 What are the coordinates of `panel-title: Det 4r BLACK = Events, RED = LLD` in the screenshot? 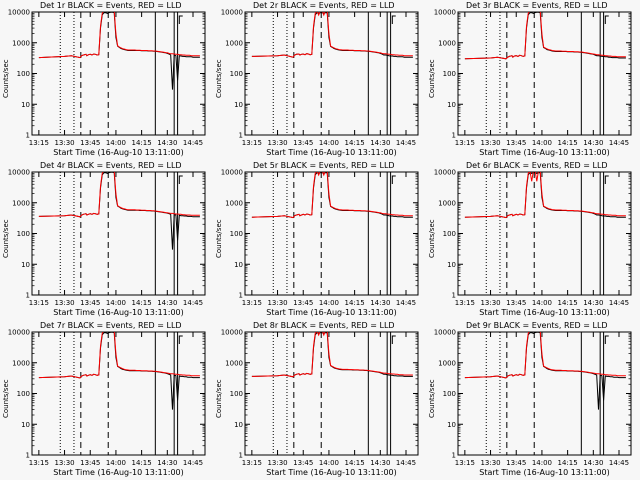 It's located at (111, 165).